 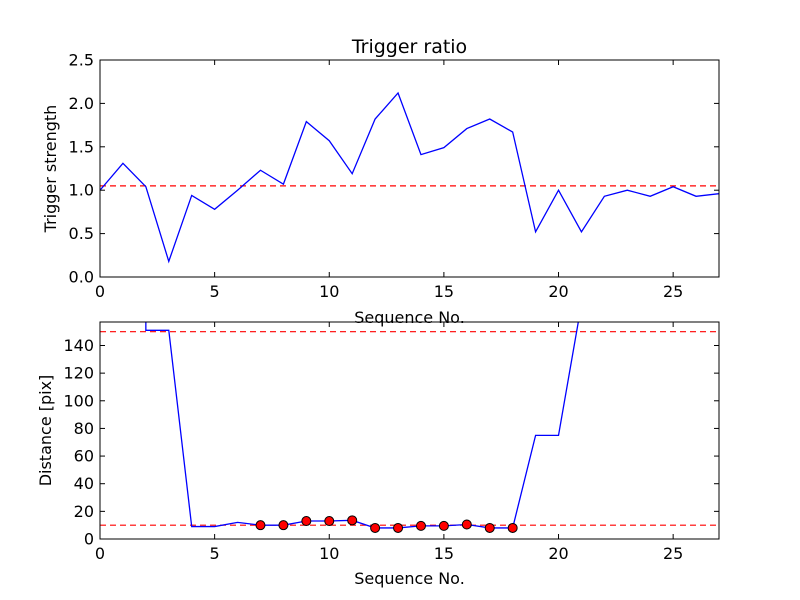 I want to click on y-tick-label: 40, so click(x=84, y=483).